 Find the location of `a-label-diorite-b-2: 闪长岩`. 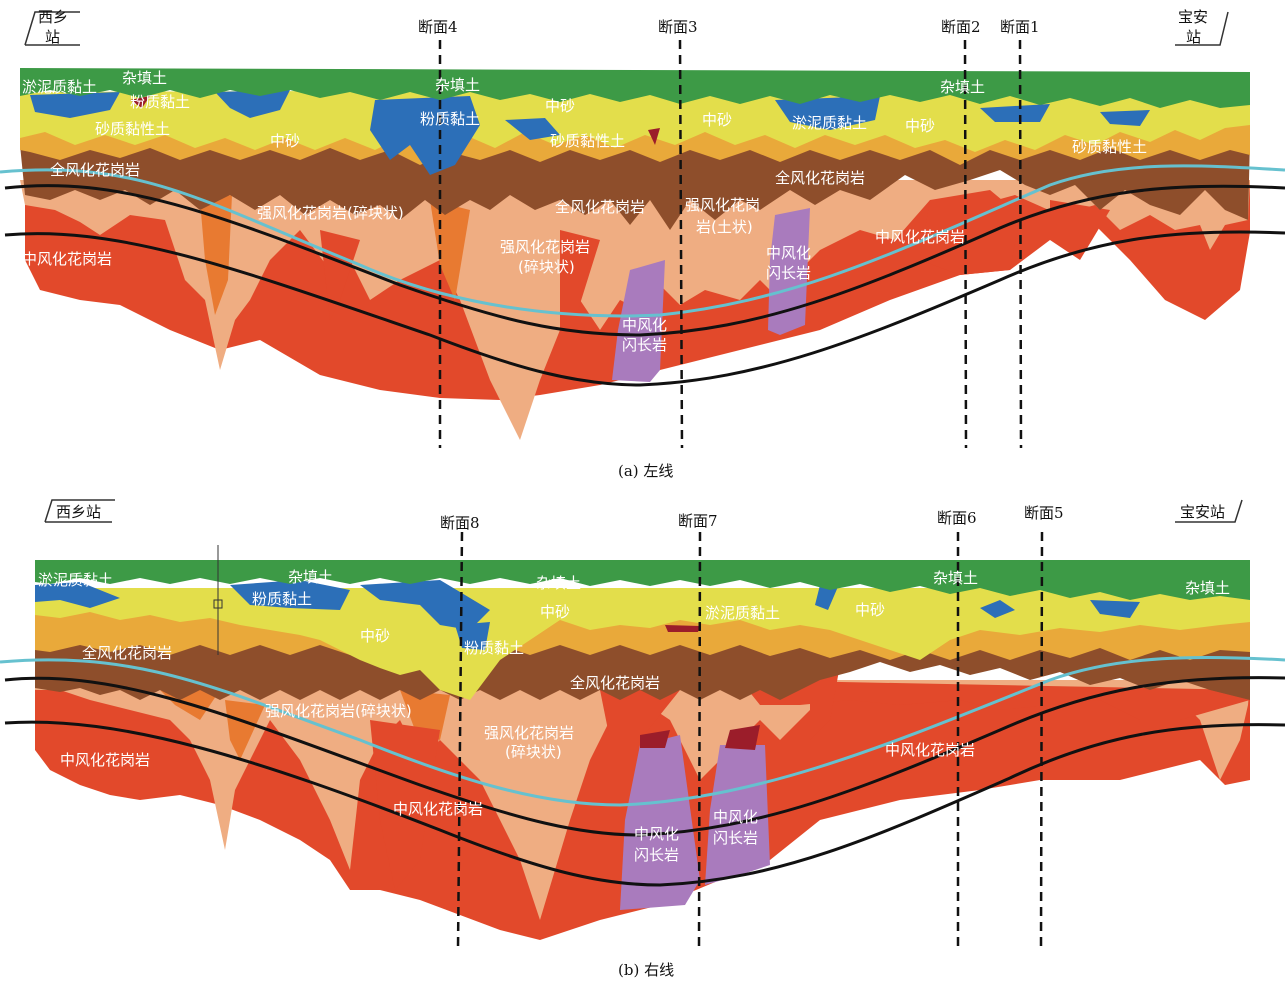

a-label-diorite-b-2: 闪长岩 is located at coordinates (788, 273).